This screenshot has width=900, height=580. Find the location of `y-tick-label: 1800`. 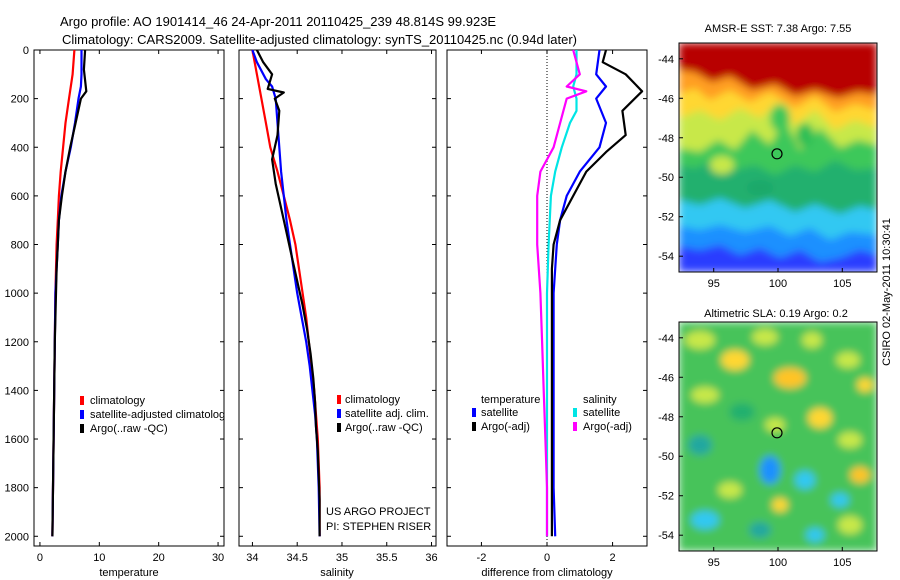

y-tick-label: 1800 is located at coordinates (17, 489).